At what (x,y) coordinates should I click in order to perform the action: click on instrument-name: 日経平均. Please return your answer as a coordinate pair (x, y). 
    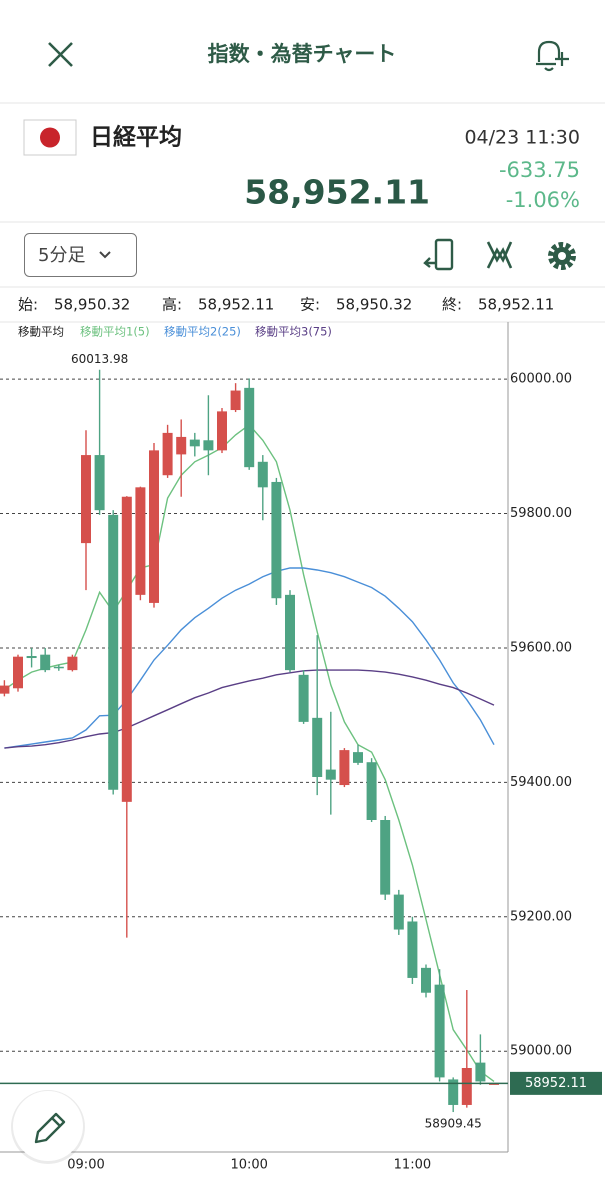
    Looking at the image, I should click on (136, 137).